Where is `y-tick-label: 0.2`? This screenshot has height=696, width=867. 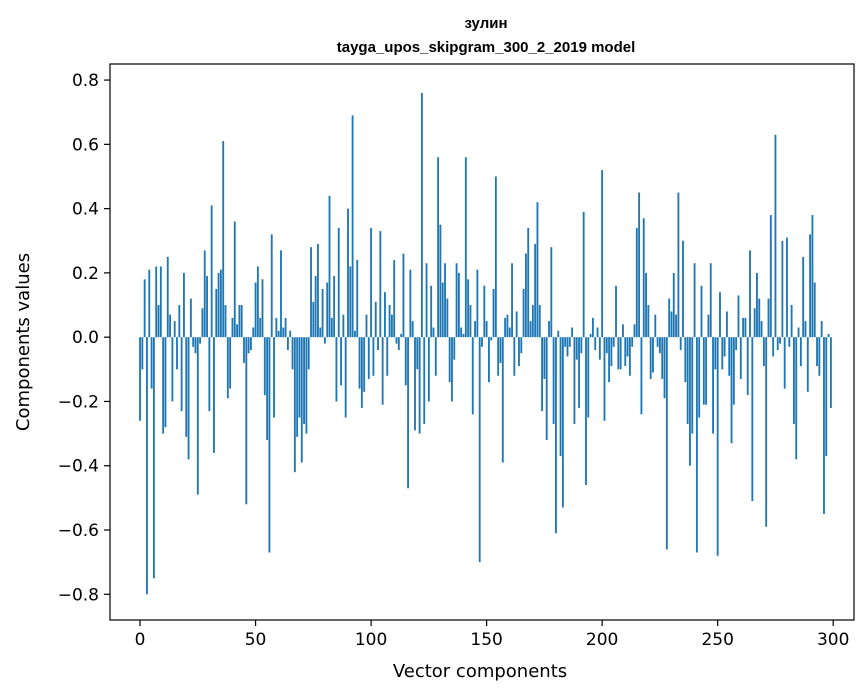 y-tick-label: 0.2 is located at coordinates (85, 274).